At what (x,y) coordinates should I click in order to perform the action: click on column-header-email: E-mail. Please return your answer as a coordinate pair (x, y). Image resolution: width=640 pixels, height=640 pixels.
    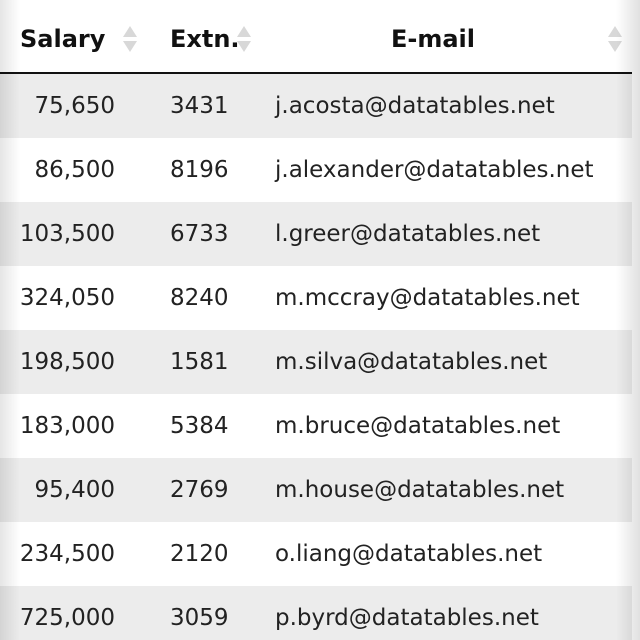
    Looking at the image, I should click on (447, 41).